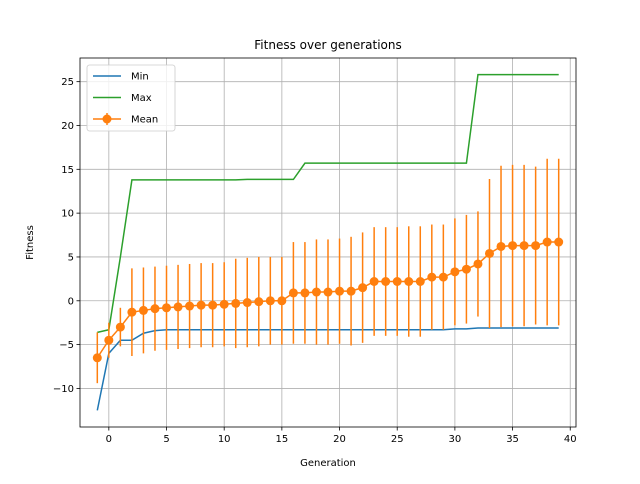 The width and height of the screenshot is (640, 484). Describe the element at coordinates (67, 170) in the screenshot. I see `y-tick-label: 15` at that location.